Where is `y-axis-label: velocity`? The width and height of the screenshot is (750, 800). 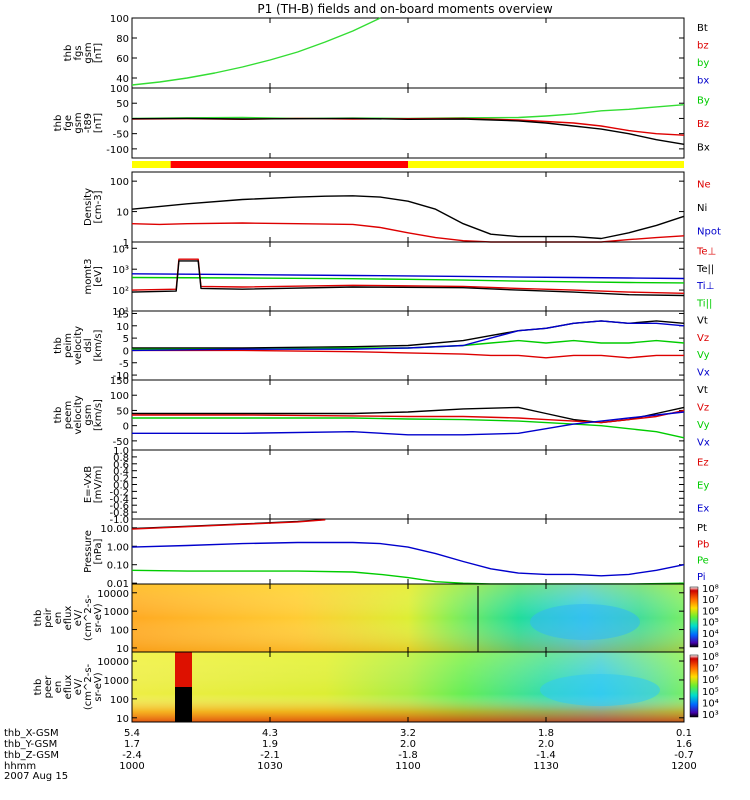 y-axis-label: velocity is located at coordinates (78, 345).